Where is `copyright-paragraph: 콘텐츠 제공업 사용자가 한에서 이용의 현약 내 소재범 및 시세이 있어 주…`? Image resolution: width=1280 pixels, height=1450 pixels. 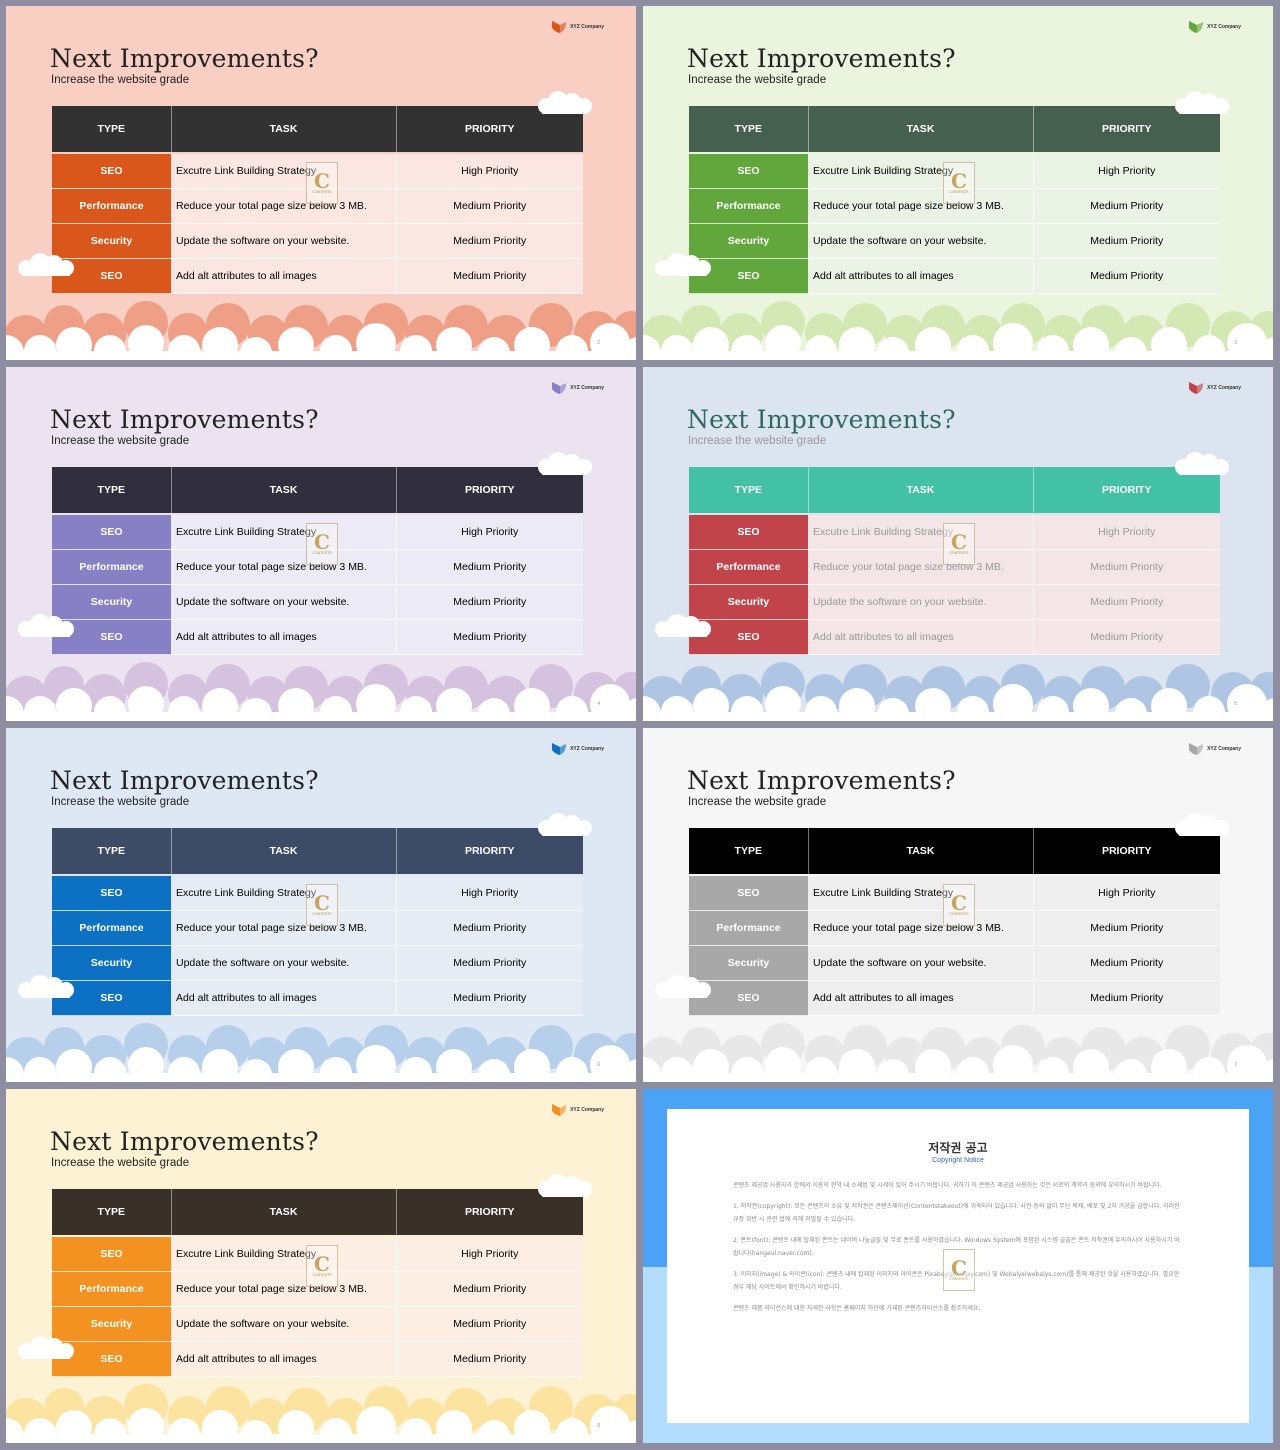 copyright-paragraph: 콘텐츠 제공업 사용자가 한에서 이용의 현약 내 소재범 및 시세이 있어 주… is located at coordinates (947, 1185).